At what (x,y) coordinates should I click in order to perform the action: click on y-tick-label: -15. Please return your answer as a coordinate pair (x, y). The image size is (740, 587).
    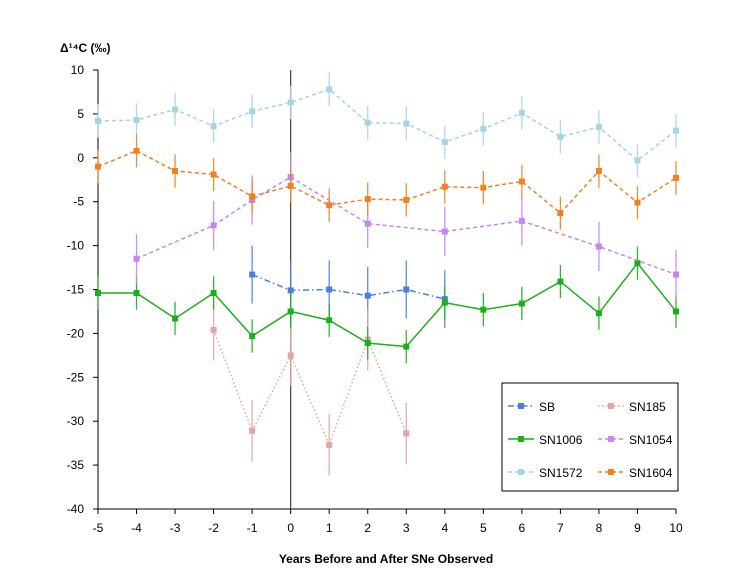
    Looking at the image, I should click on (76, 290).